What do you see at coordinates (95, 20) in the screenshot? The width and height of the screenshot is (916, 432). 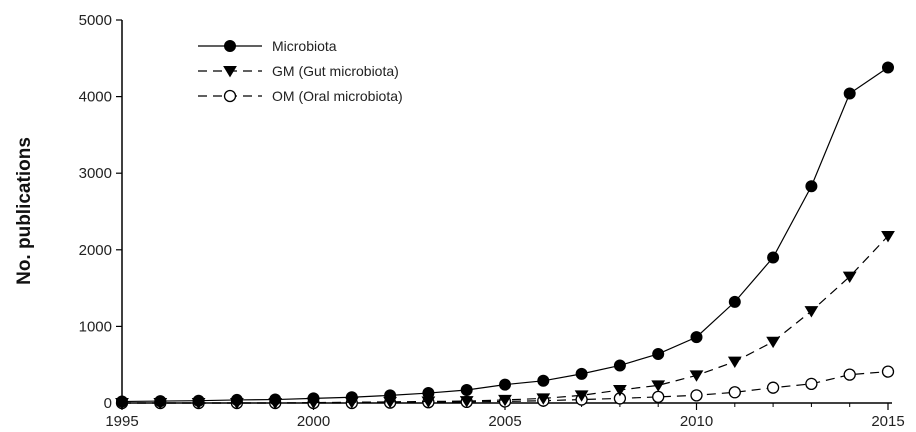 I see `y-tick-label: 5000` at bounding box center [95, 20].